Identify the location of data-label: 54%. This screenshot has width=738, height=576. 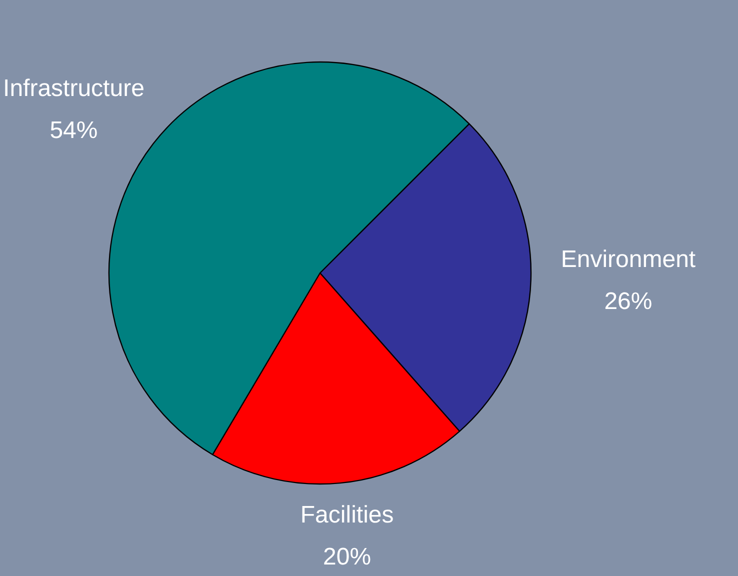
(74, 130).